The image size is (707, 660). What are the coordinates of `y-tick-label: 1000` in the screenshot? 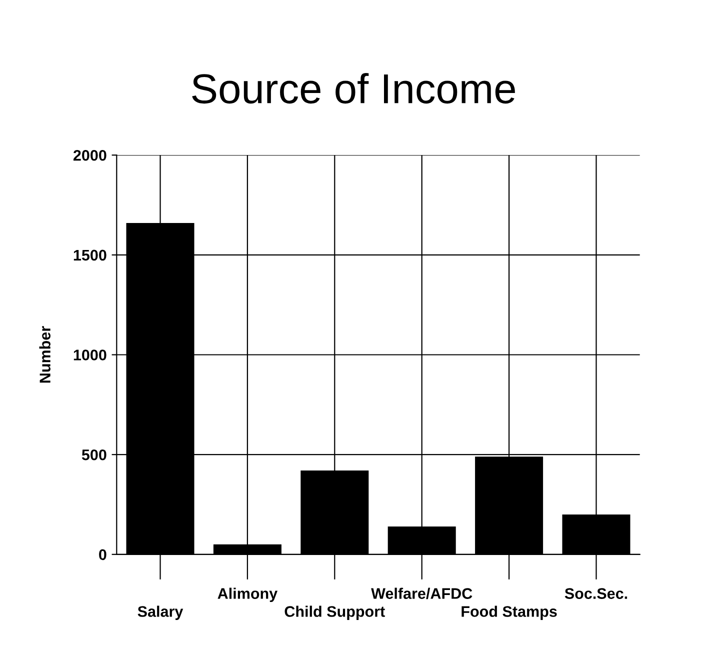 It's located at (90, 355).